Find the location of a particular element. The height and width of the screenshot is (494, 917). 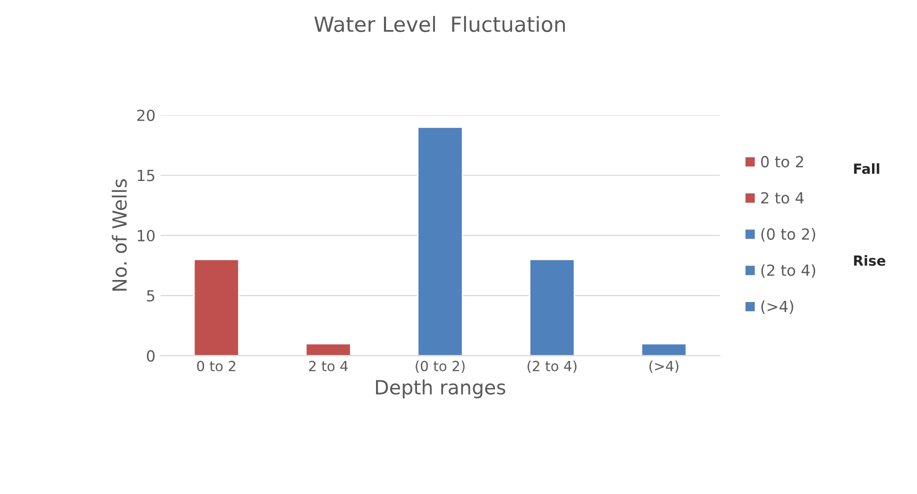

y-tick-label: 15 is located at coordinates (146, 176).